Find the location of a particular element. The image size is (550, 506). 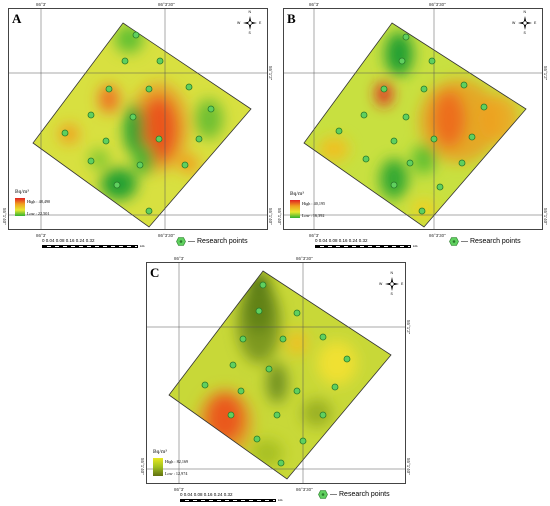

legend-low: Low : 22,501 is located at coordinates (38, 213).